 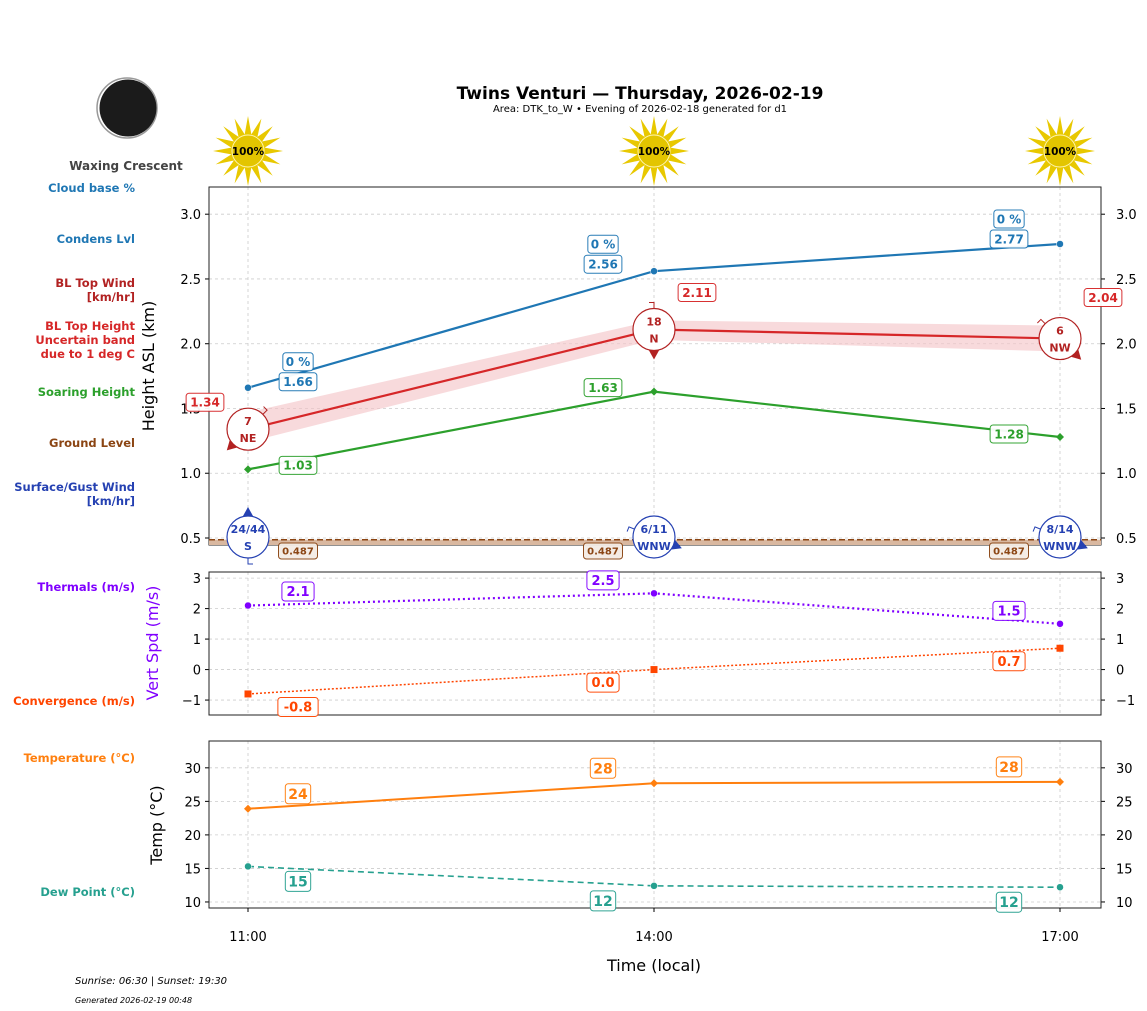 I want to click on wind-direction: WNW, so click(x=653, y=546).